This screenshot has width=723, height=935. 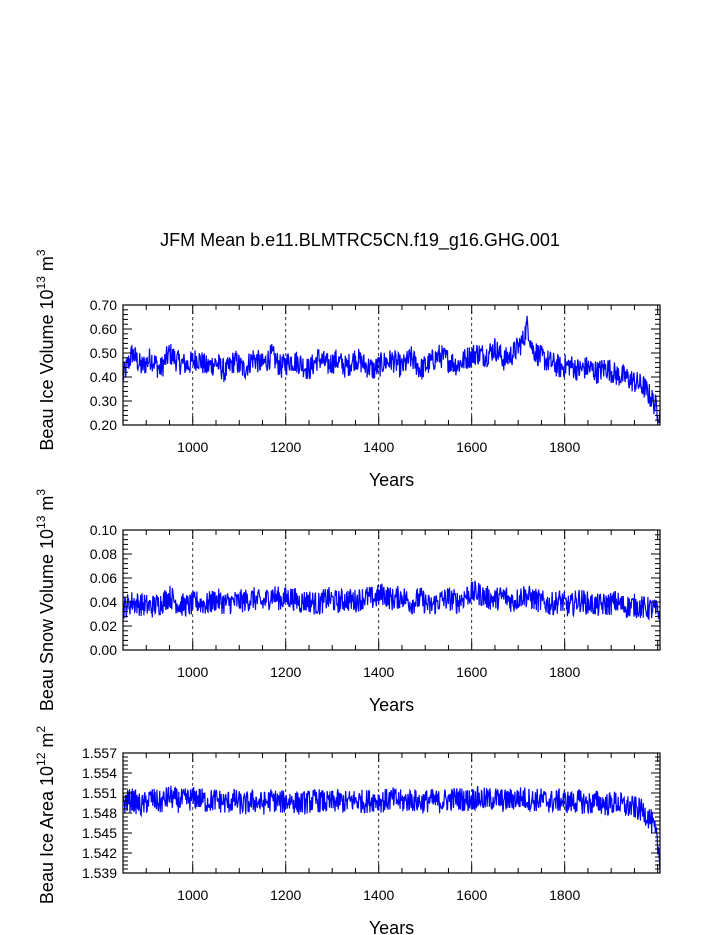 I want to click on y-tick-label: 0.00, so click(x=103, y=650).